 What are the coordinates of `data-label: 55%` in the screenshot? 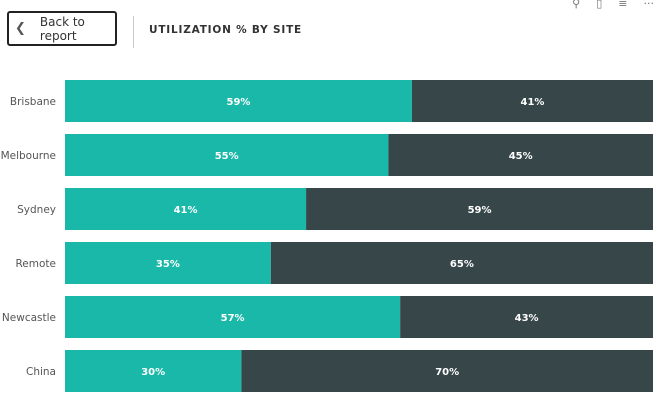 It's located at (227, 156).